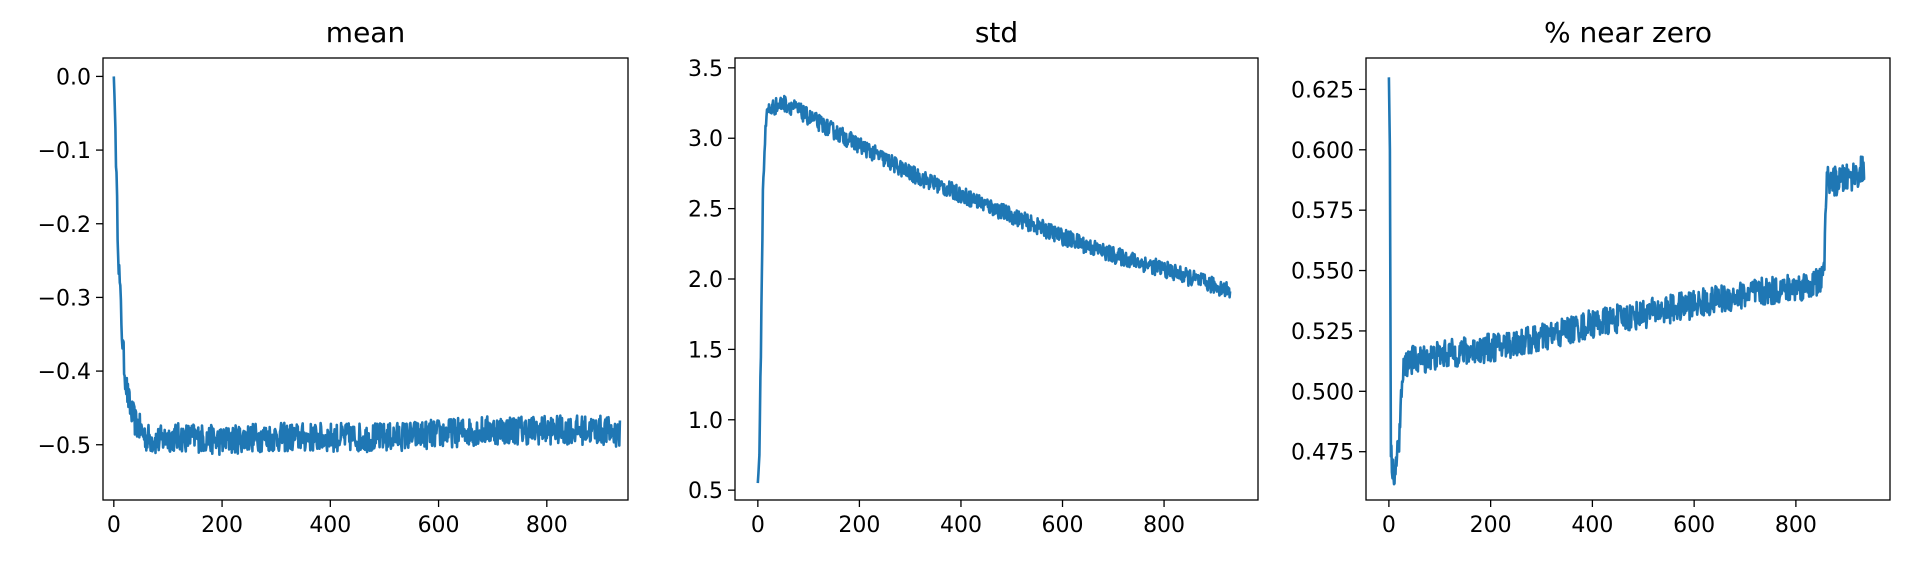  Describe the element at coordinates (73, 77) in the screenshot. I see `y-tick-label: 0.0` at that location.